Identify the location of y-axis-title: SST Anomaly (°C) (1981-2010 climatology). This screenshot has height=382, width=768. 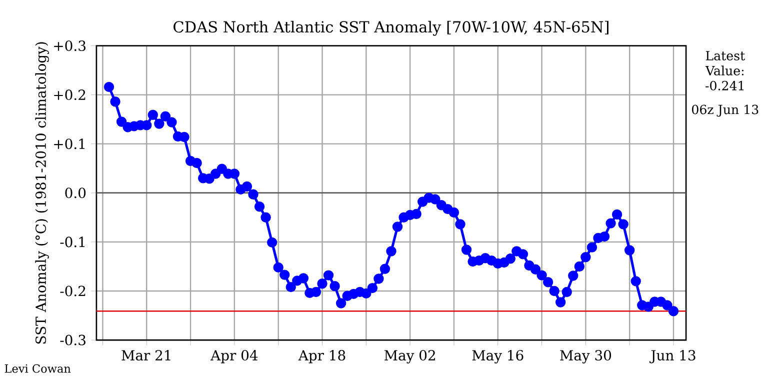
(42, 193).